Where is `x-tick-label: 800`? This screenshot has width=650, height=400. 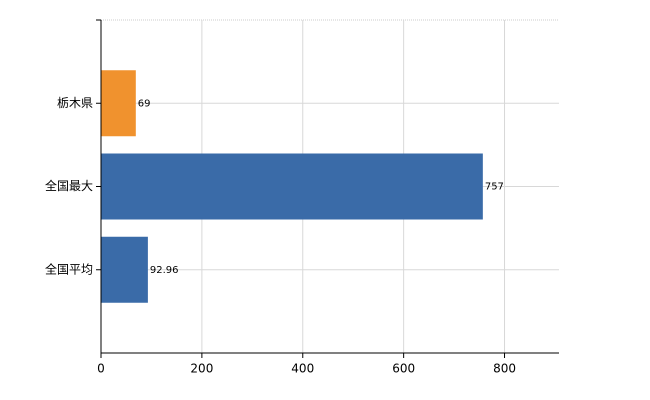 x-tick-label: 800 is located at coordinates (504, 369).